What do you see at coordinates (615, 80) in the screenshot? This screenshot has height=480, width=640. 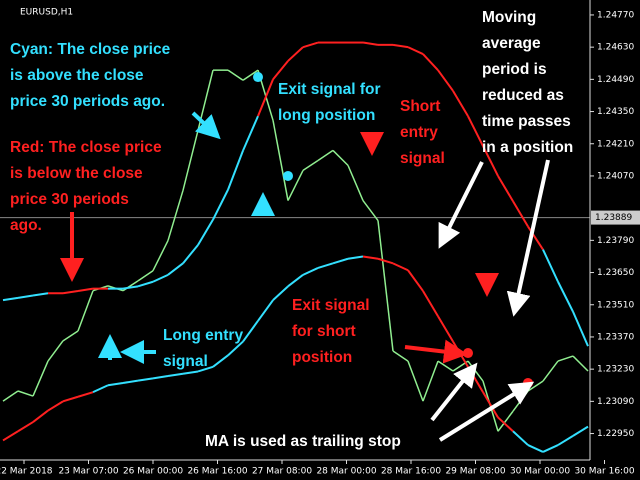 I see `y-tick-label: 1.24490` at bounding box center [615, 80].